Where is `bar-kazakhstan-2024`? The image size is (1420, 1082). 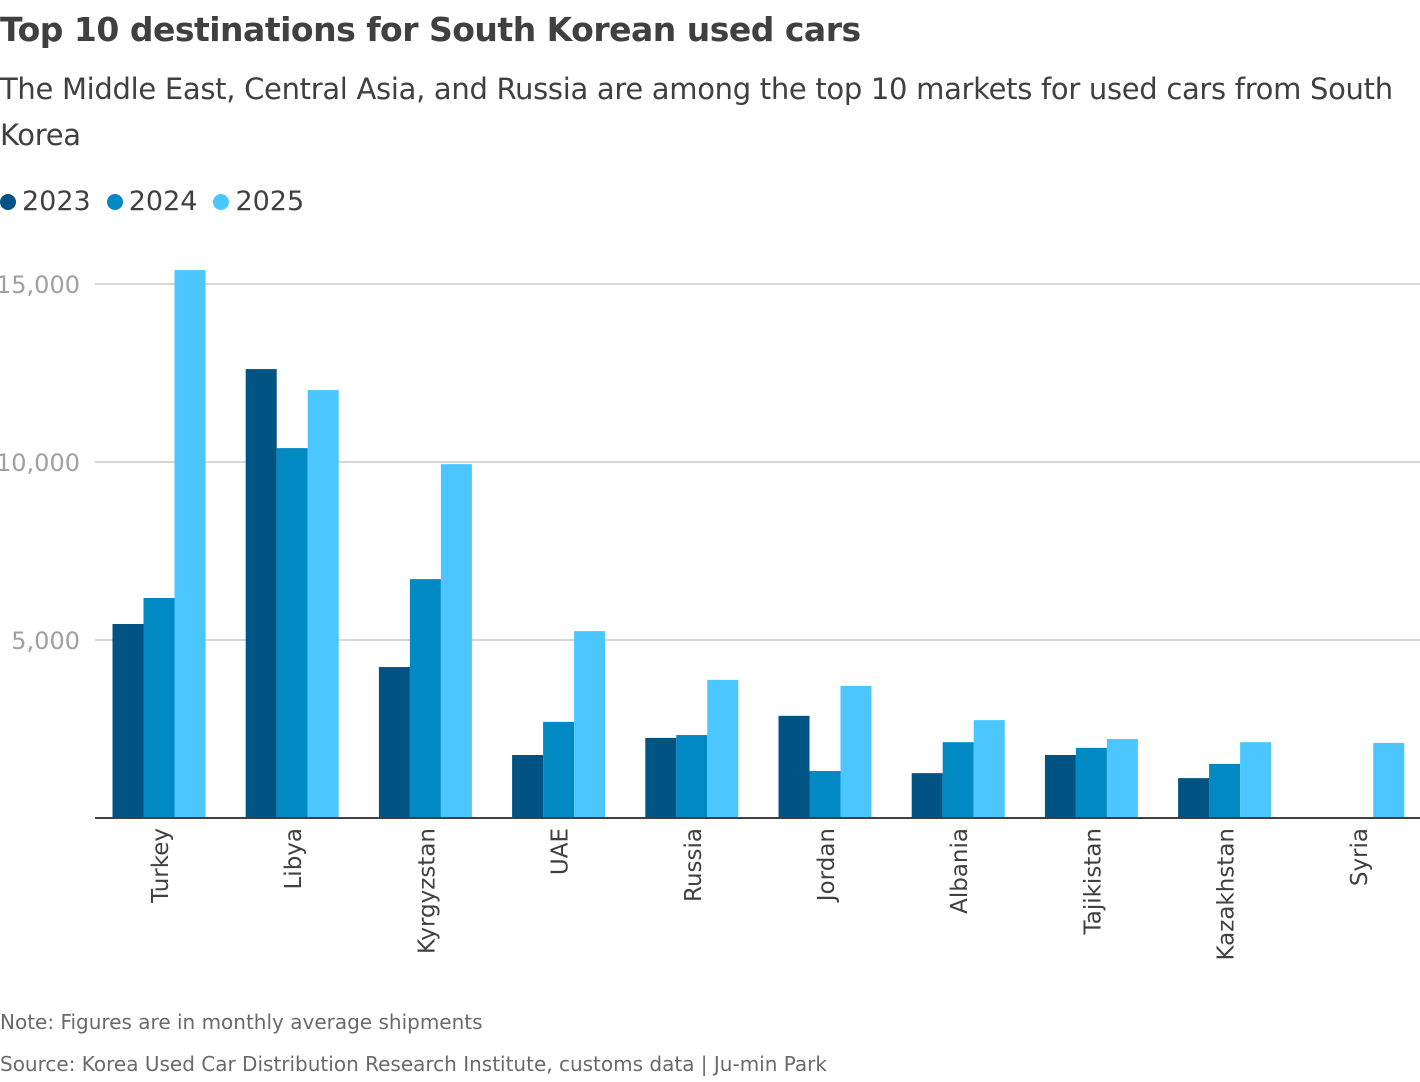 bar-kazakhstan-2024 is located at coordinates (1225, 790).